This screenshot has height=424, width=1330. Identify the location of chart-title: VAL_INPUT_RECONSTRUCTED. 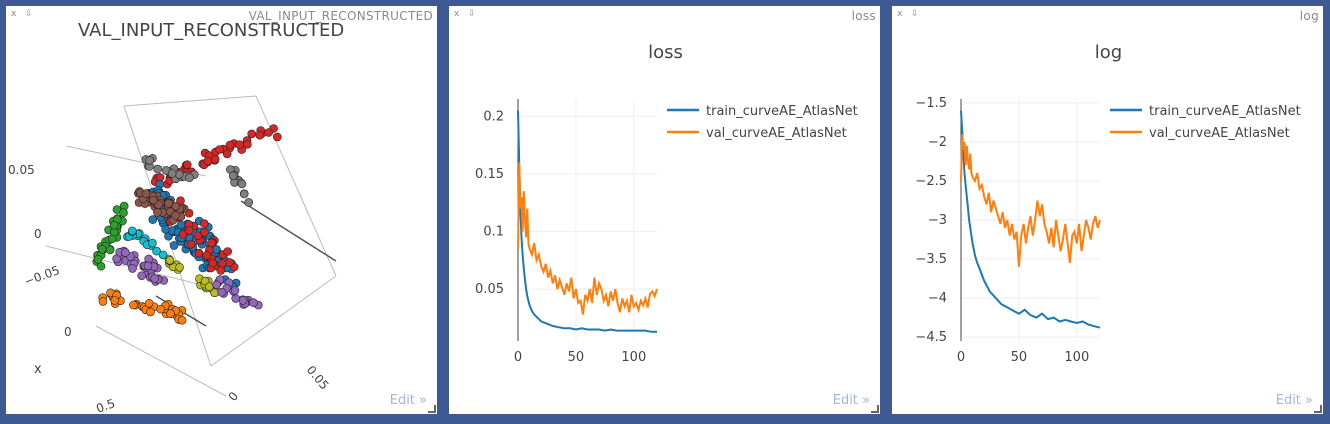
(211, 30).